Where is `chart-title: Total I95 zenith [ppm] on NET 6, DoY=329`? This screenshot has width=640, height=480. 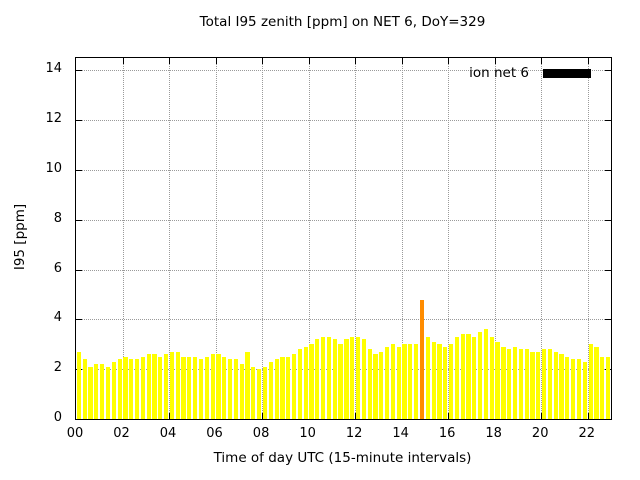
chart-title: Total I95 zenith [ppm] on NET 6, DoY=329 is located at coordinates (342, 22).